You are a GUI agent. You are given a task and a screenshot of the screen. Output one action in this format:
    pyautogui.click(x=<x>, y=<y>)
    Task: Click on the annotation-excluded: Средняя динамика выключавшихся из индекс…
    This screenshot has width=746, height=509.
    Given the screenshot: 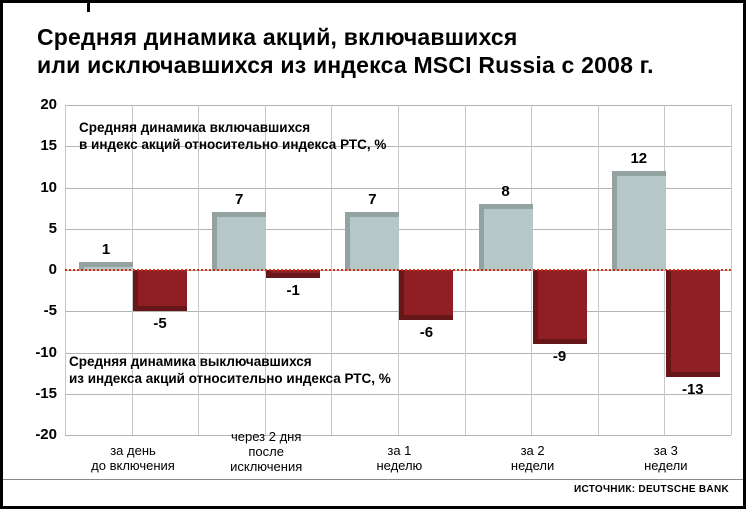 What is the action you would take?
    pyautogui.click(x=230, y=370)
    